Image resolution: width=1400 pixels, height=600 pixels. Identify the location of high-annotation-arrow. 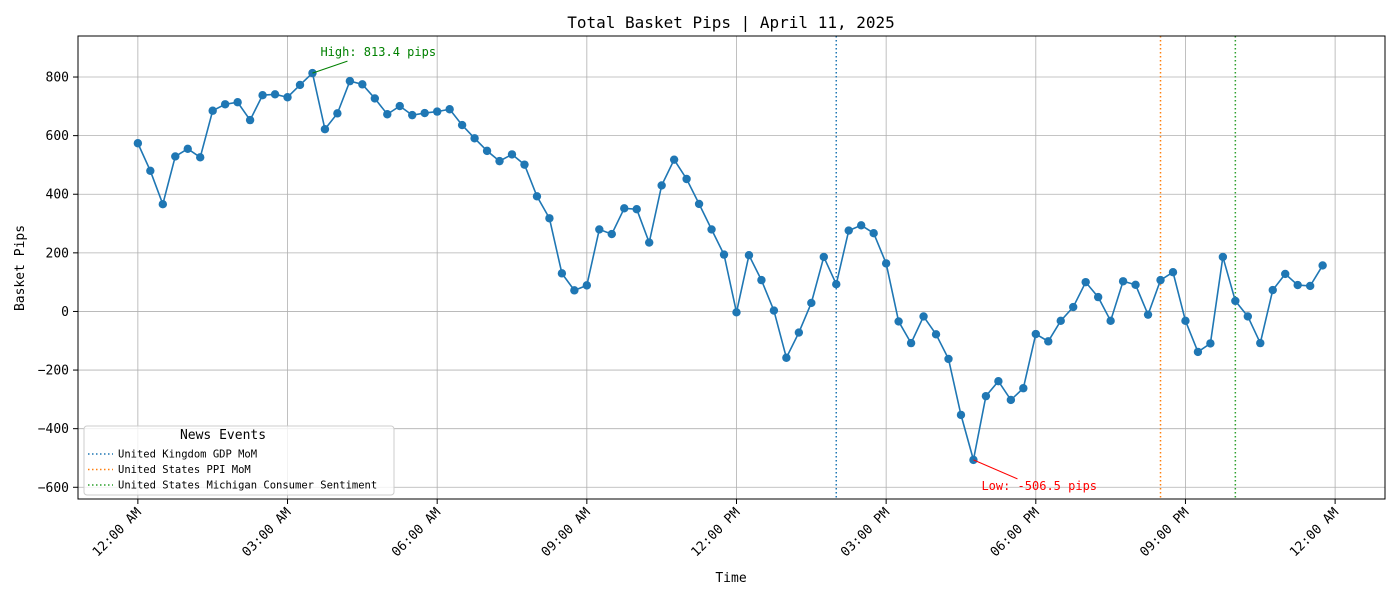
(330, 67).